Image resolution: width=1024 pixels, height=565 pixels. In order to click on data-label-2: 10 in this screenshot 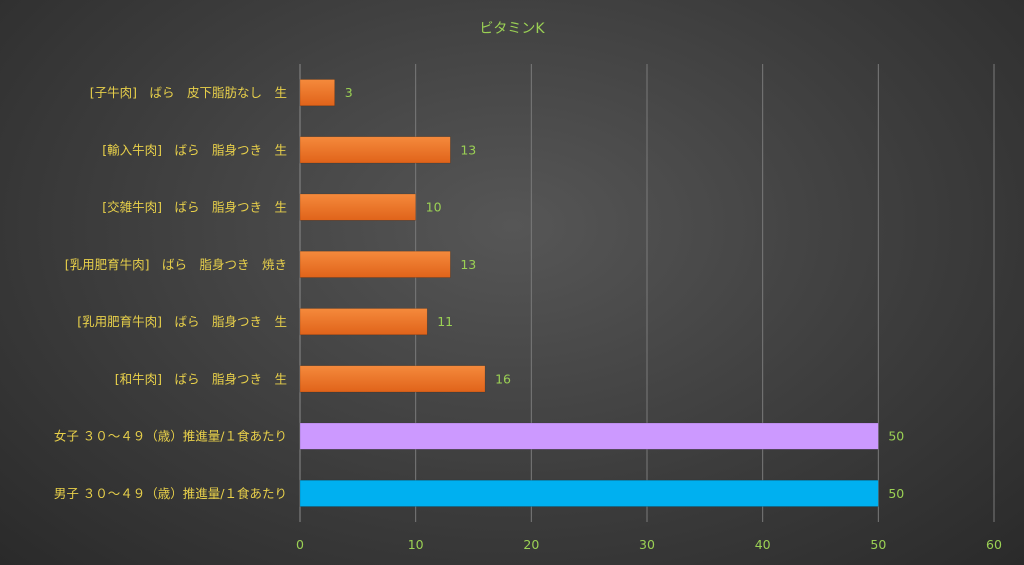, I will do `click(434, 207)`.